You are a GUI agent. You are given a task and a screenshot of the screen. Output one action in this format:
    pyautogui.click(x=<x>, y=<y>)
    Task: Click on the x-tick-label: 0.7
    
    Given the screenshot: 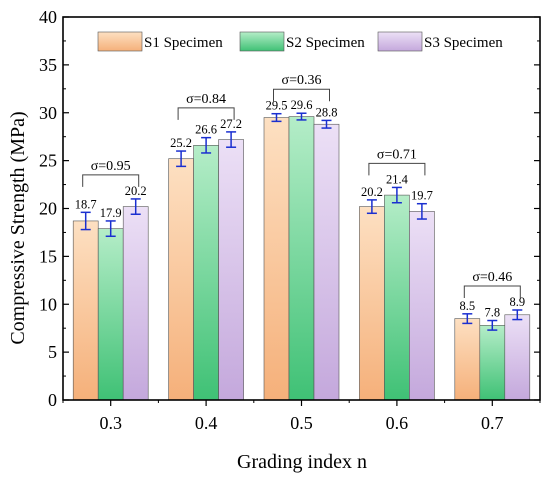 What is the action you would take?
    pyautogui.click(x=492, y=423)
    